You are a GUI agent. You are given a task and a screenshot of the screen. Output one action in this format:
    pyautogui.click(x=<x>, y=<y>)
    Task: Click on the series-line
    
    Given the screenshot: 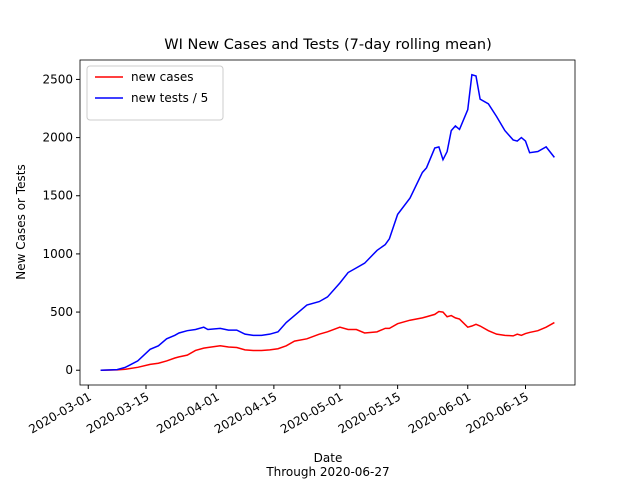 What is the action you would take?
    pyautogui.click(x=327, y=340)
    